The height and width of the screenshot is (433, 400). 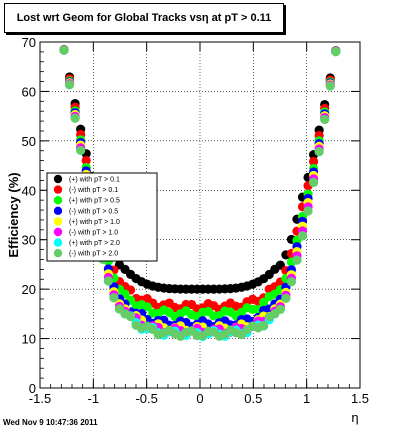 What do you see at coordinates (13, 214) in the screenshot?
I see `y-axis-label: Efficiency (%)` at bounding box center [13, 214].